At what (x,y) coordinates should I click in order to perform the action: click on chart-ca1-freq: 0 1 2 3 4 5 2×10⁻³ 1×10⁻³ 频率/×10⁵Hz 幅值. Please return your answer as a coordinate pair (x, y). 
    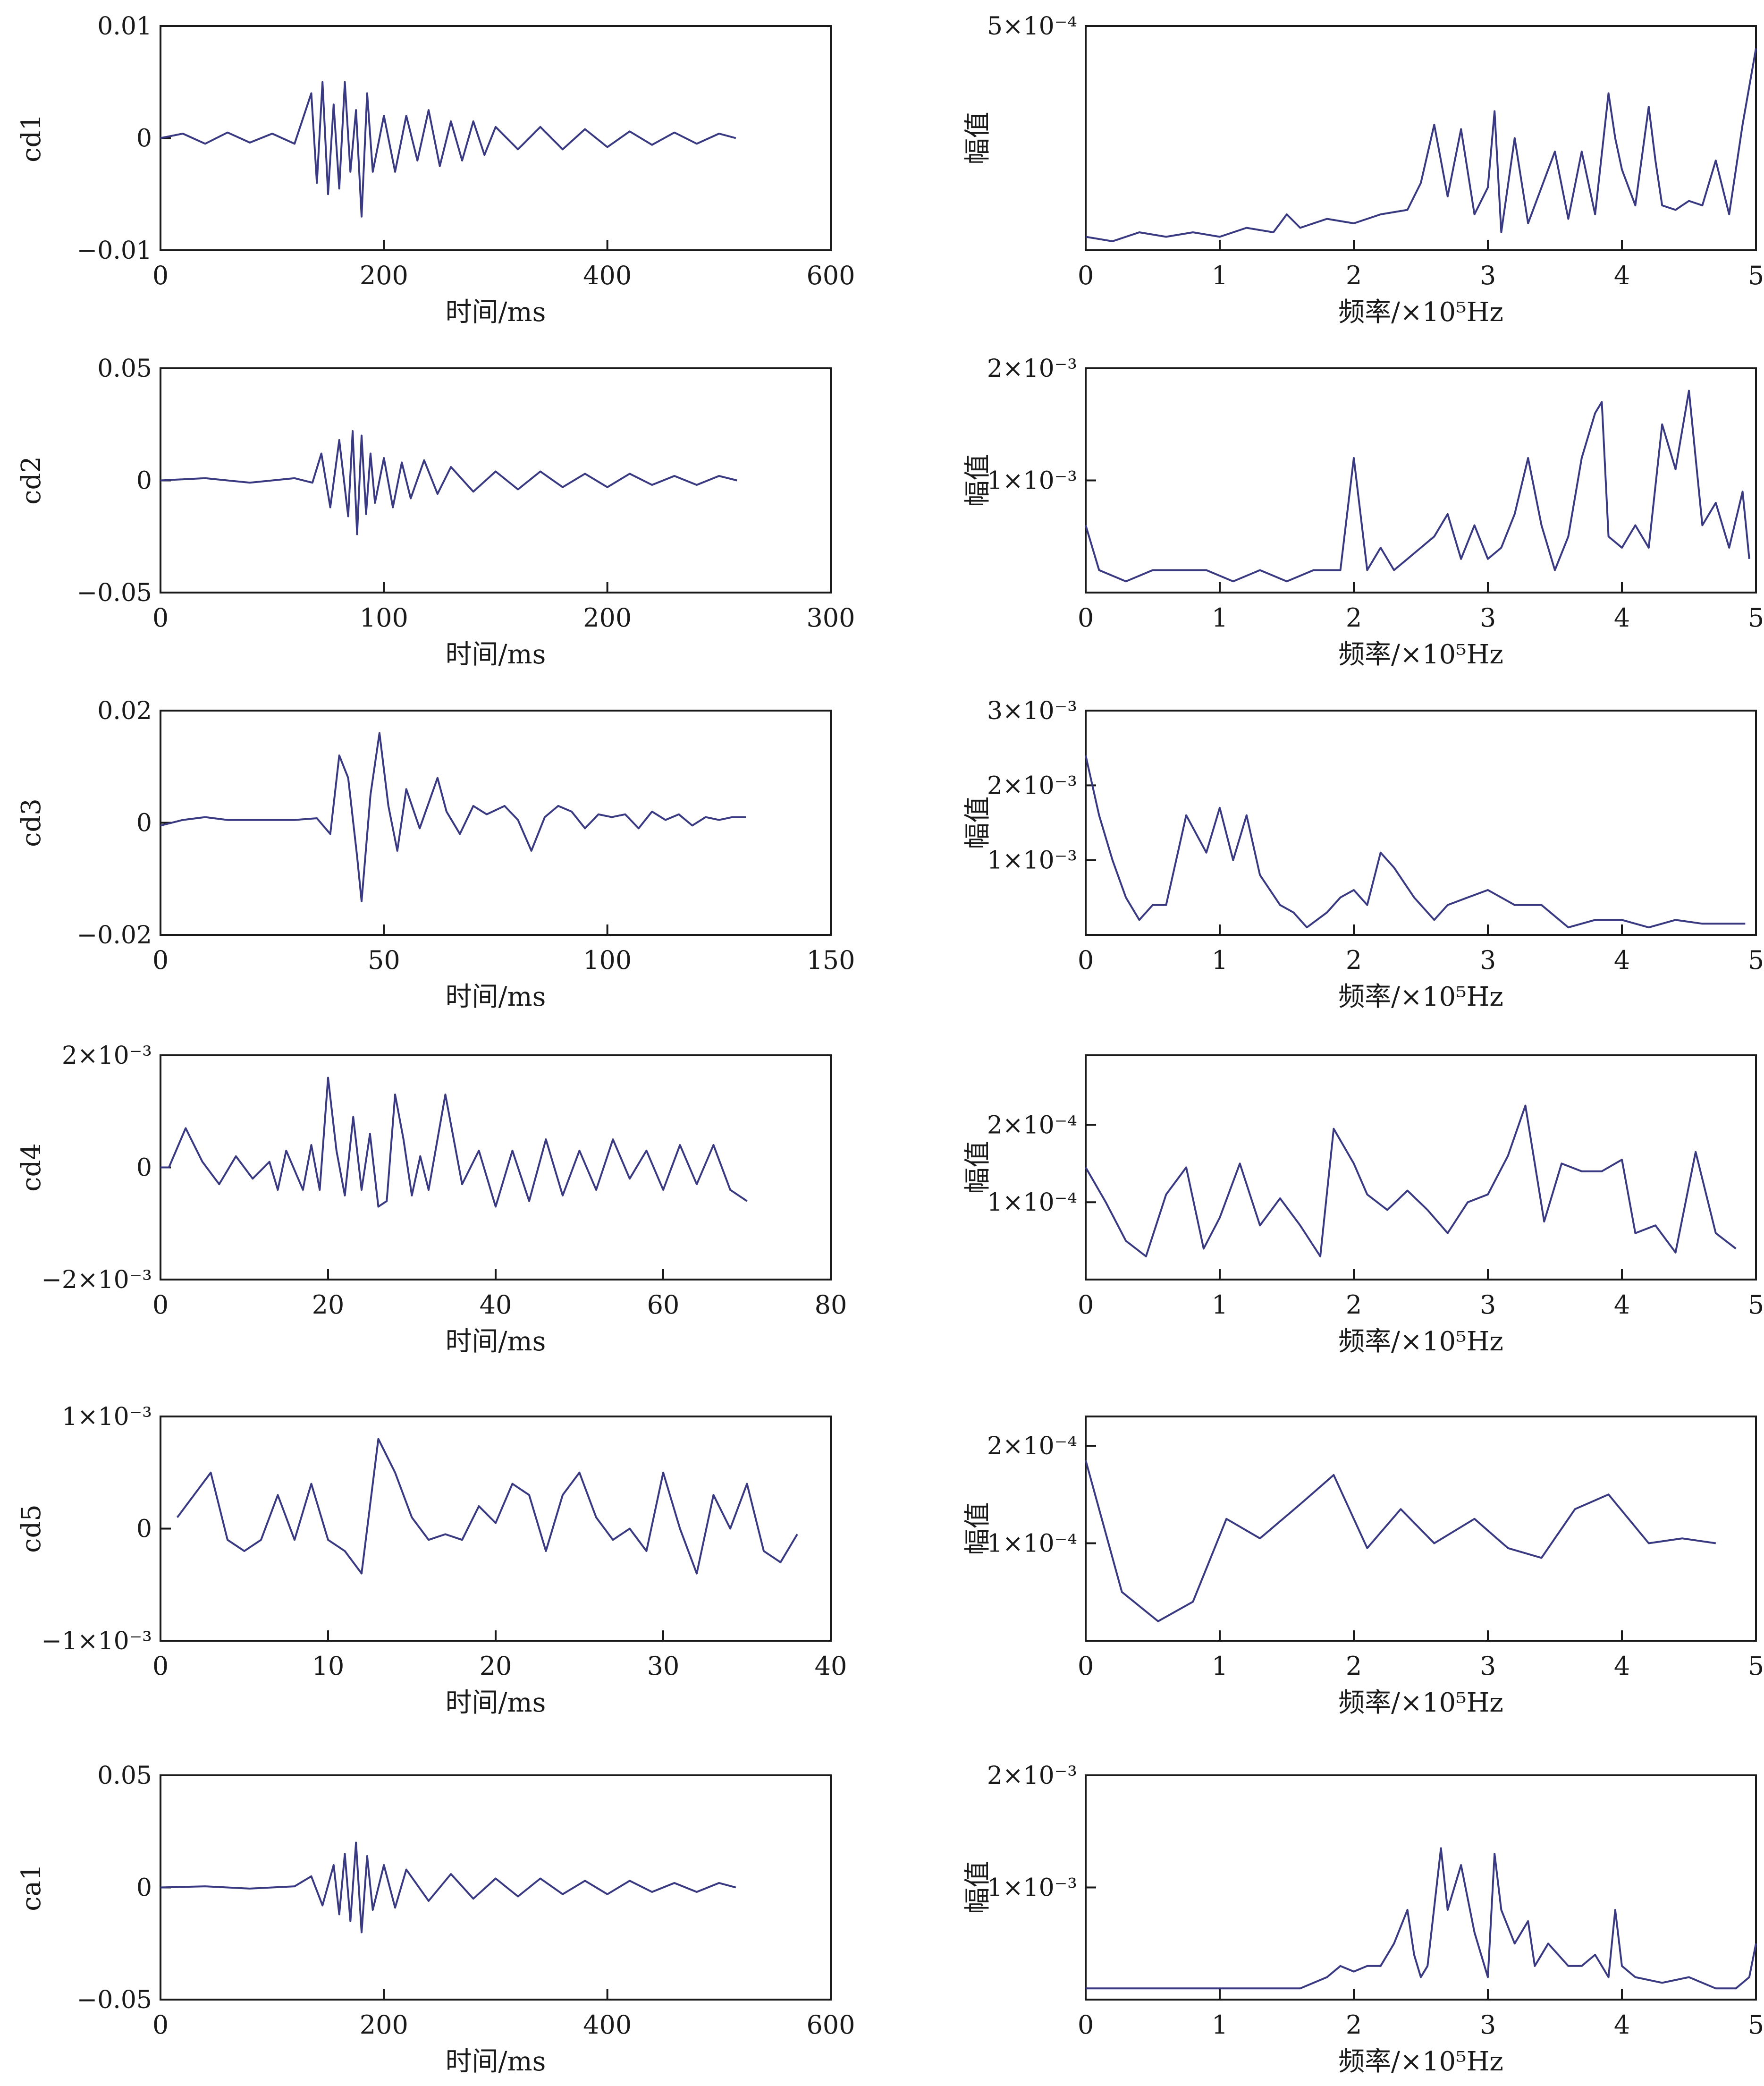
    Looking at the image, I should click on (1363, 1920).